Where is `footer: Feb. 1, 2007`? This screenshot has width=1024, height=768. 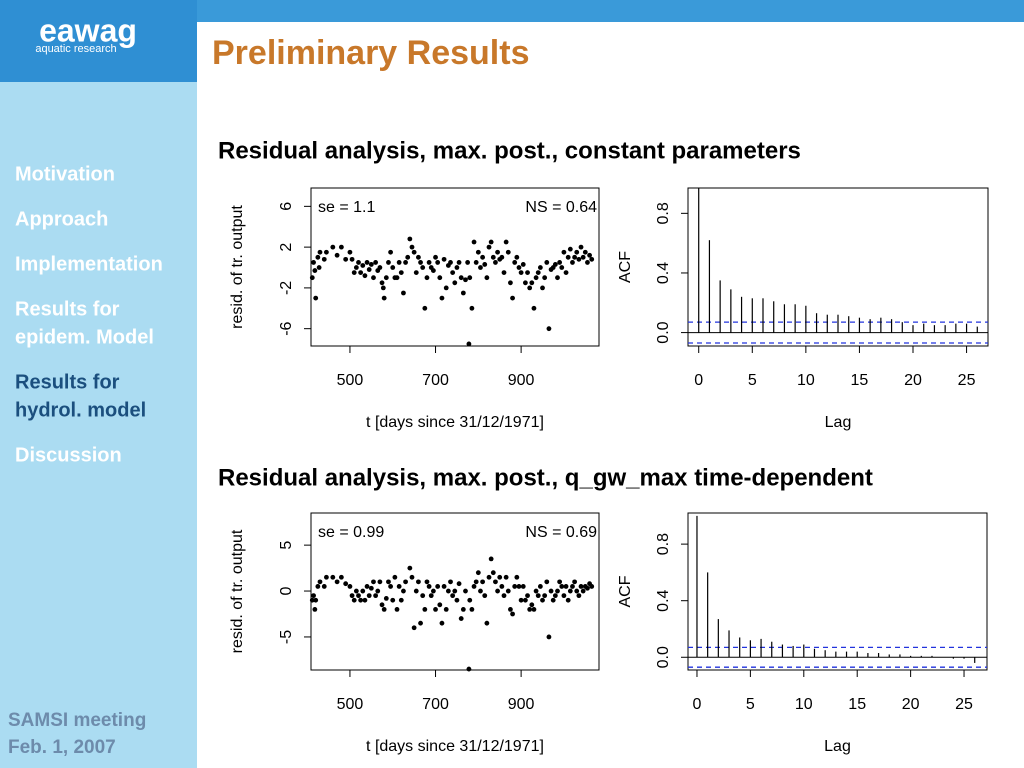 footer: Feb. 1, 2007 is located at coordinates (62, 747).